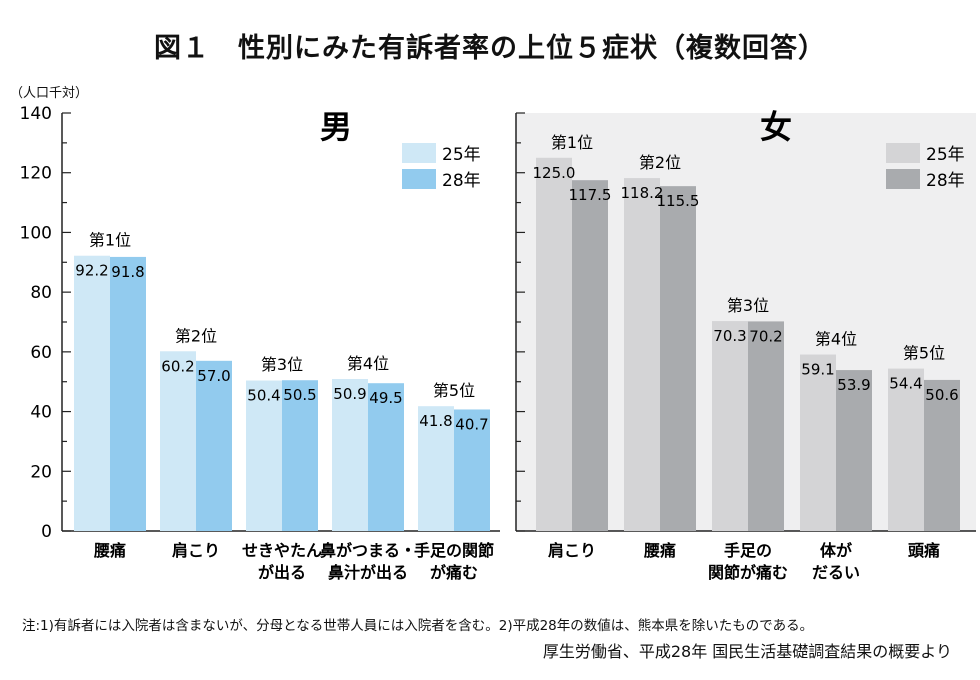 Image resolution: width=980 pixels, height=680 pixels. Describe the element at coordinates (836, 550) in the screenshot. I see `female-category-label: 体が` at that location.